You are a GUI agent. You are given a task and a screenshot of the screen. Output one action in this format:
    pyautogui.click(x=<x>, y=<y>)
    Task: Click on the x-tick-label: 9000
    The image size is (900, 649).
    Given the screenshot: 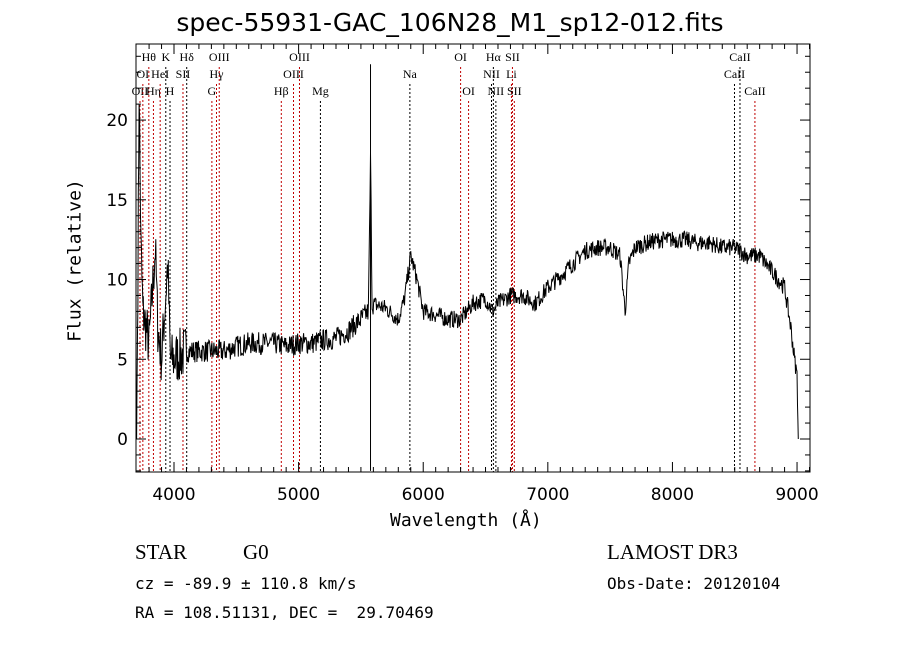 What is the action you would take?
    pyautogui.click(x=796, y=495)
    